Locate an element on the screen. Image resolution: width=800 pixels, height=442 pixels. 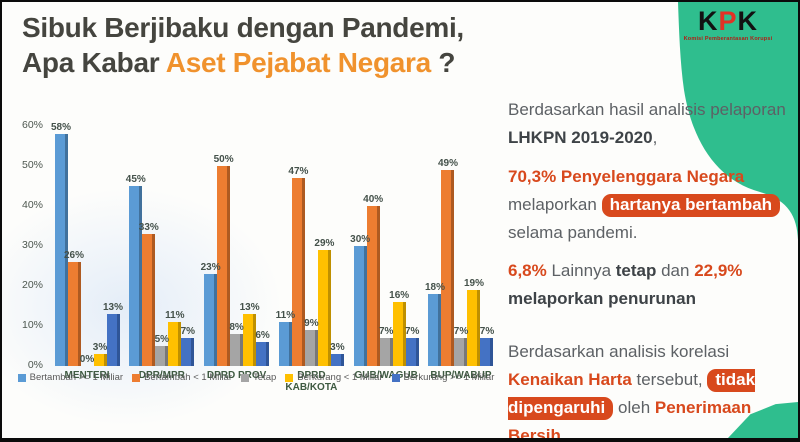
kpk-logo: KPK Komisi Pemberantasan Korupsi is located at coordinates (728, 25).